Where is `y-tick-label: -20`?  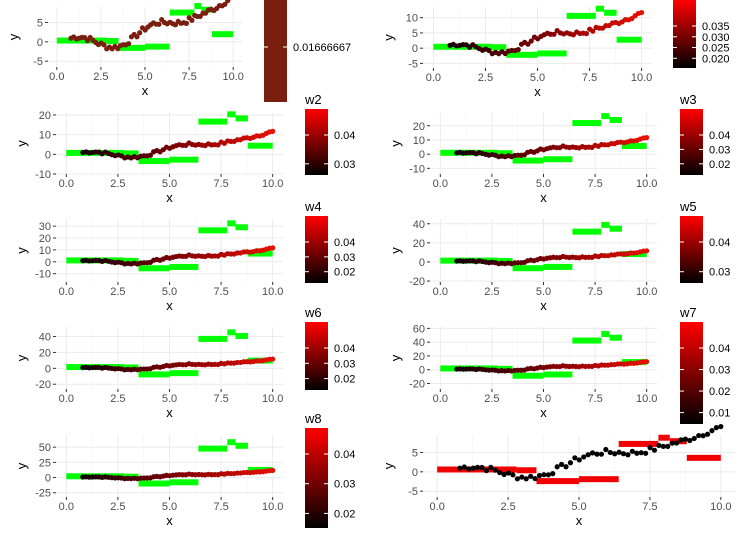 y-tick-label: -20 is located at coordinates (417, 282).